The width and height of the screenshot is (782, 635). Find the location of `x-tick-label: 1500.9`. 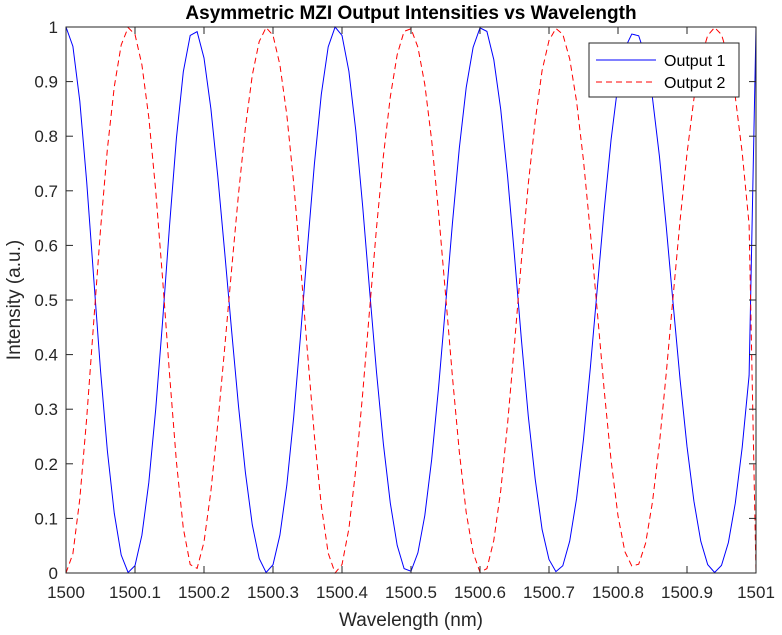

x-tick-label: 1500.9 is located at coordinates (687, 592).